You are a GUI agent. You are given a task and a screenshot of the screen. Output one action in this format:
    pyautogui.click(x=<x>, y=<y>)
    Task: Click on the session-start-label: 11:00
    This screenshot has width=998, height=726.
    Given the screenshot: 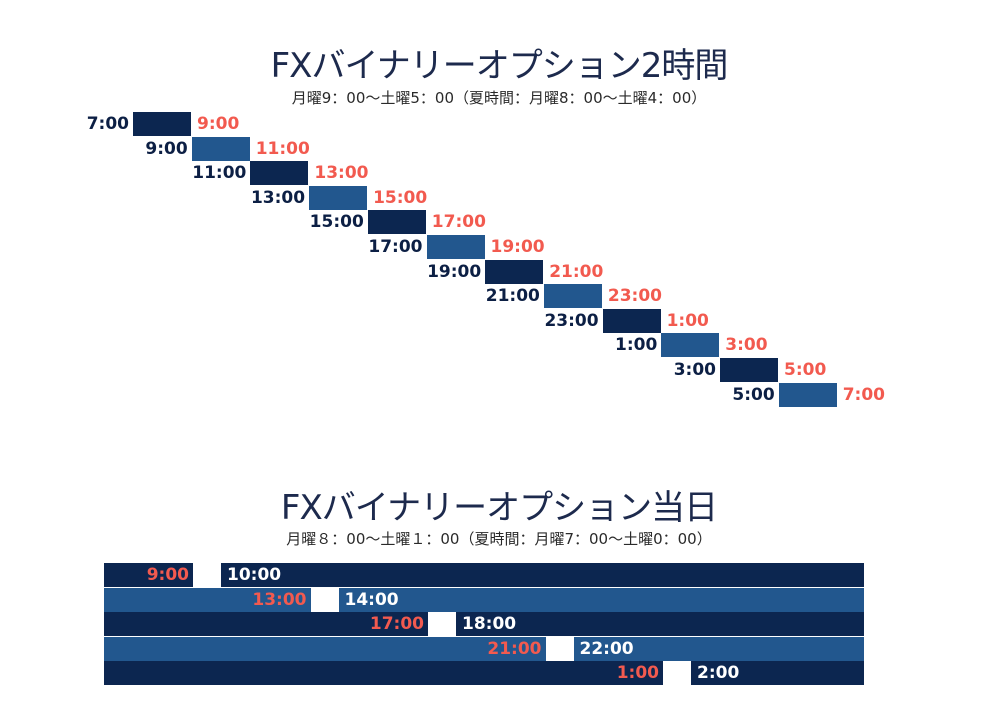 What is the action you would take?
    pyautogui.click(x=219, y=173)
    